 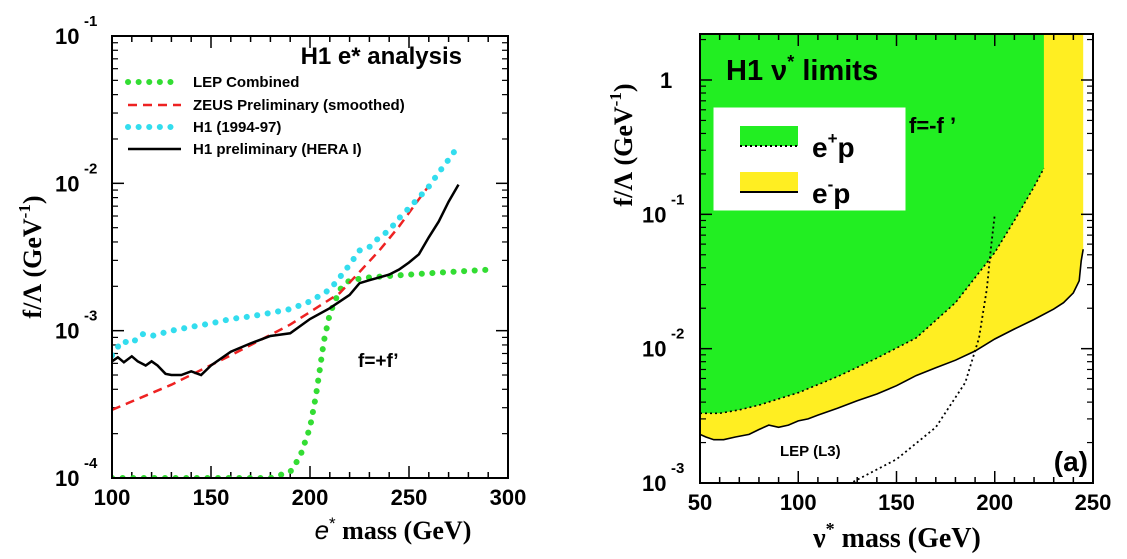 What do you see at coordinates (508, 497) in the screenshot?
I see `x-tick-label: 300` at bounding box center [508, 497].